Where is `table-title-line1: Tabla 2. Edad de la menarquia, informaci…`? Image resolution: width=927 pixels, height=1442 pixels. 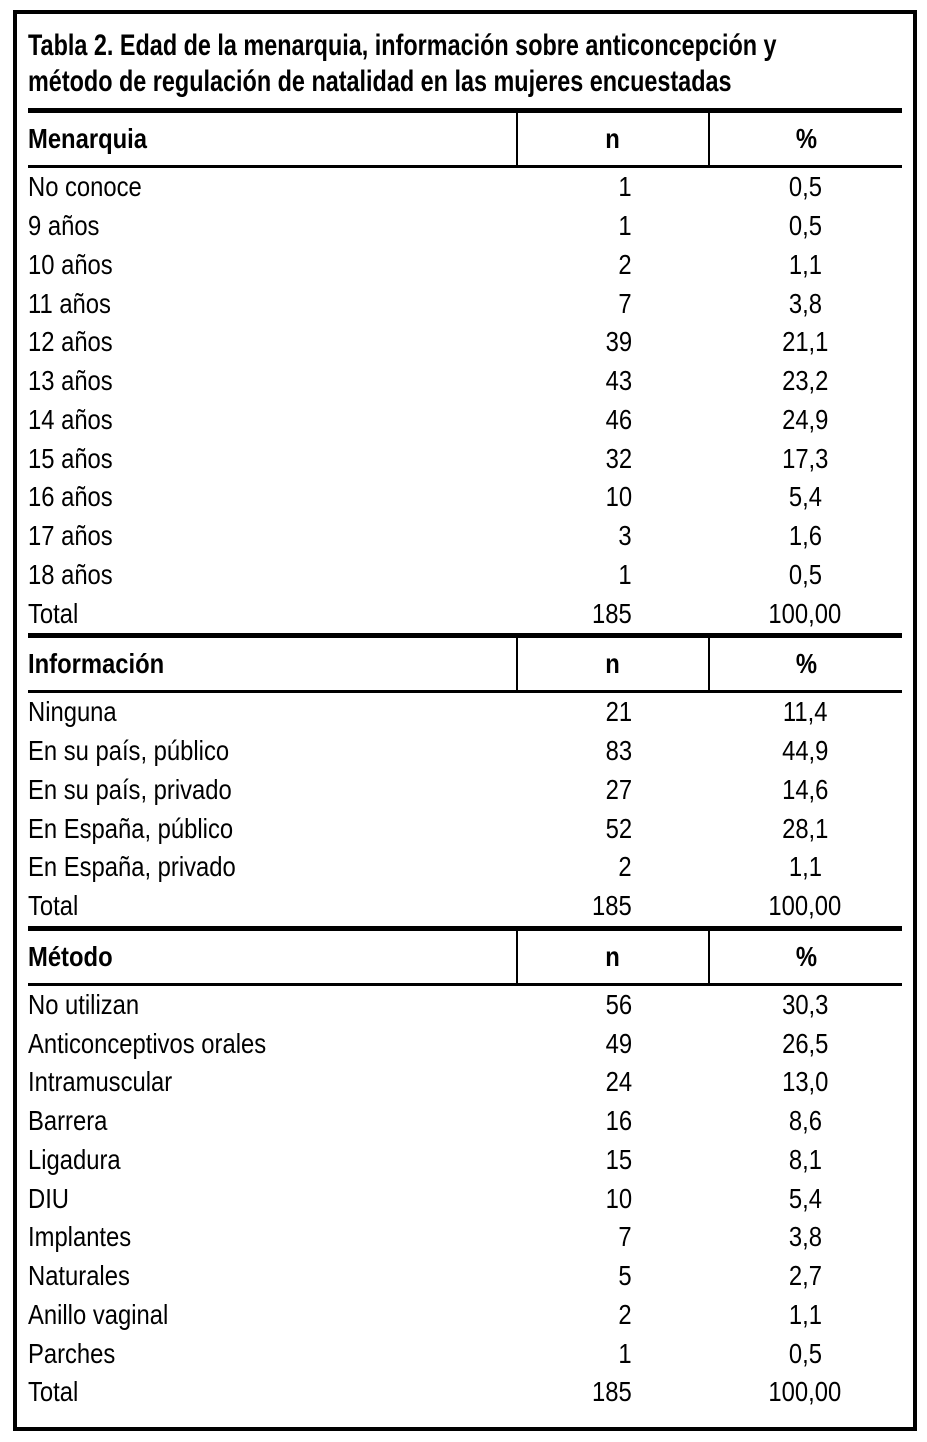
table-title-line1: Tabla 2. Edad de la menarquia, informaci… is located at coordinates (402, 45).